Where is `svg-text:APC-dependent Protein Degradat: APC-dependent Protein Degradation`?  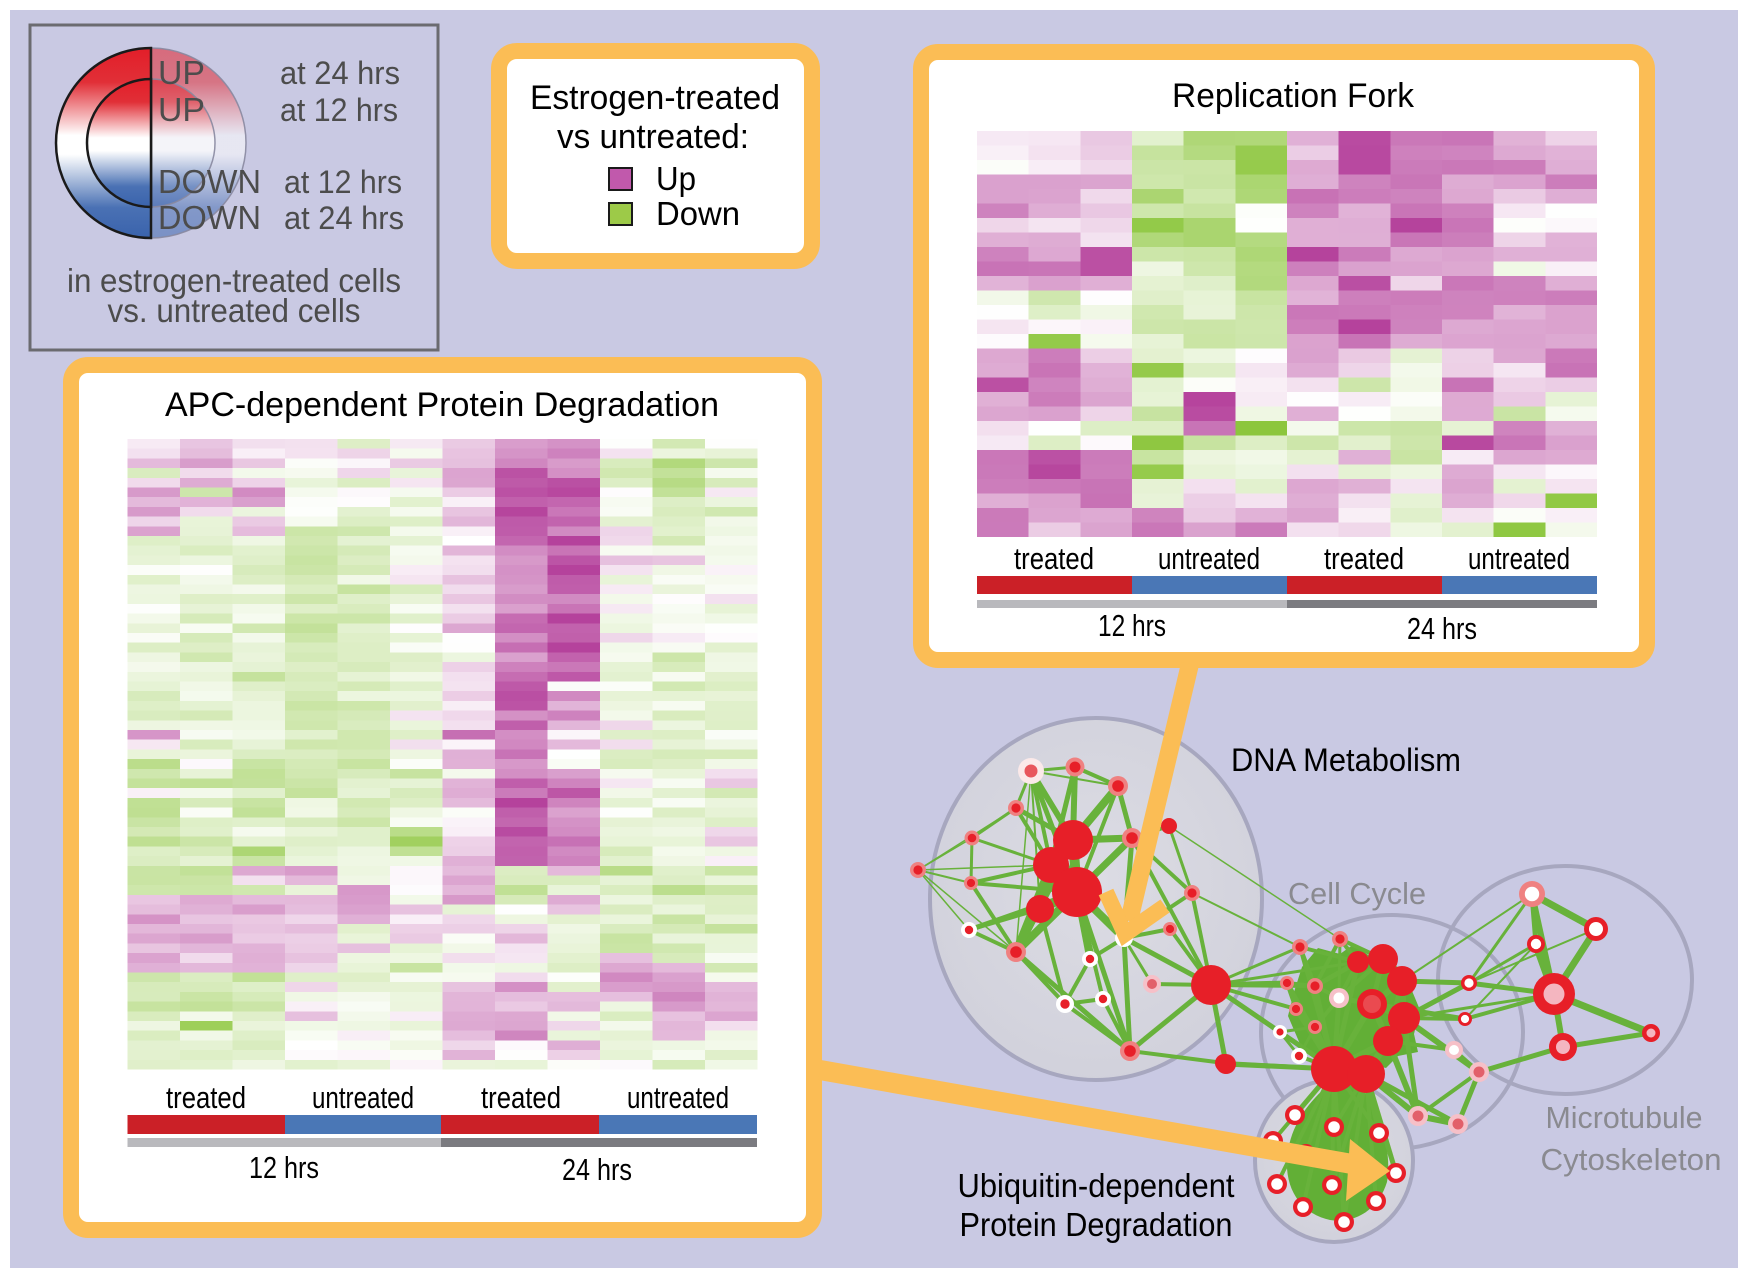 svg-text:APC-dependent Protein Degradat: APC-dependent Protein Degradation is located at coordinates (442, 405).